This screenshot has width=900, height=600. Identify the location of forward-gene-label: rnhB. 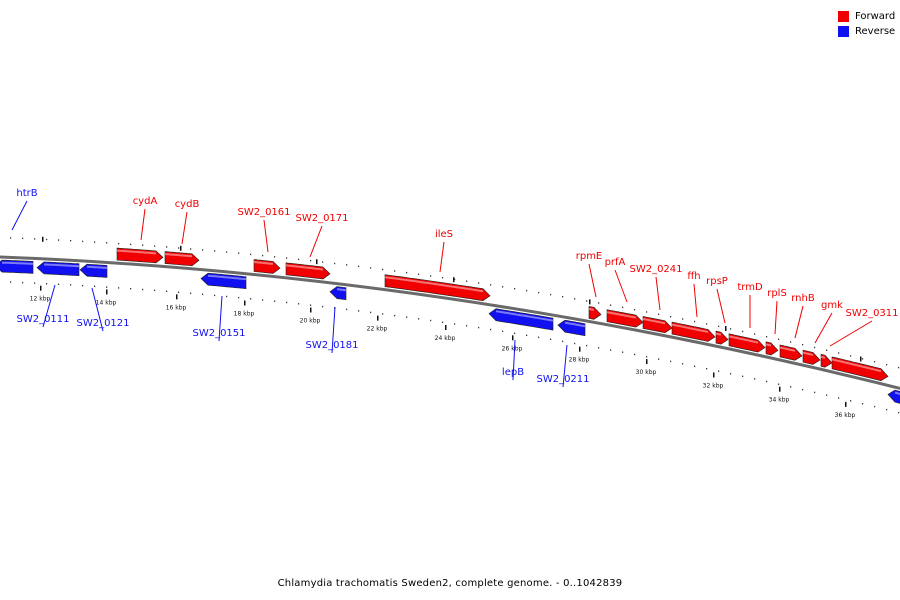
(803, 298).